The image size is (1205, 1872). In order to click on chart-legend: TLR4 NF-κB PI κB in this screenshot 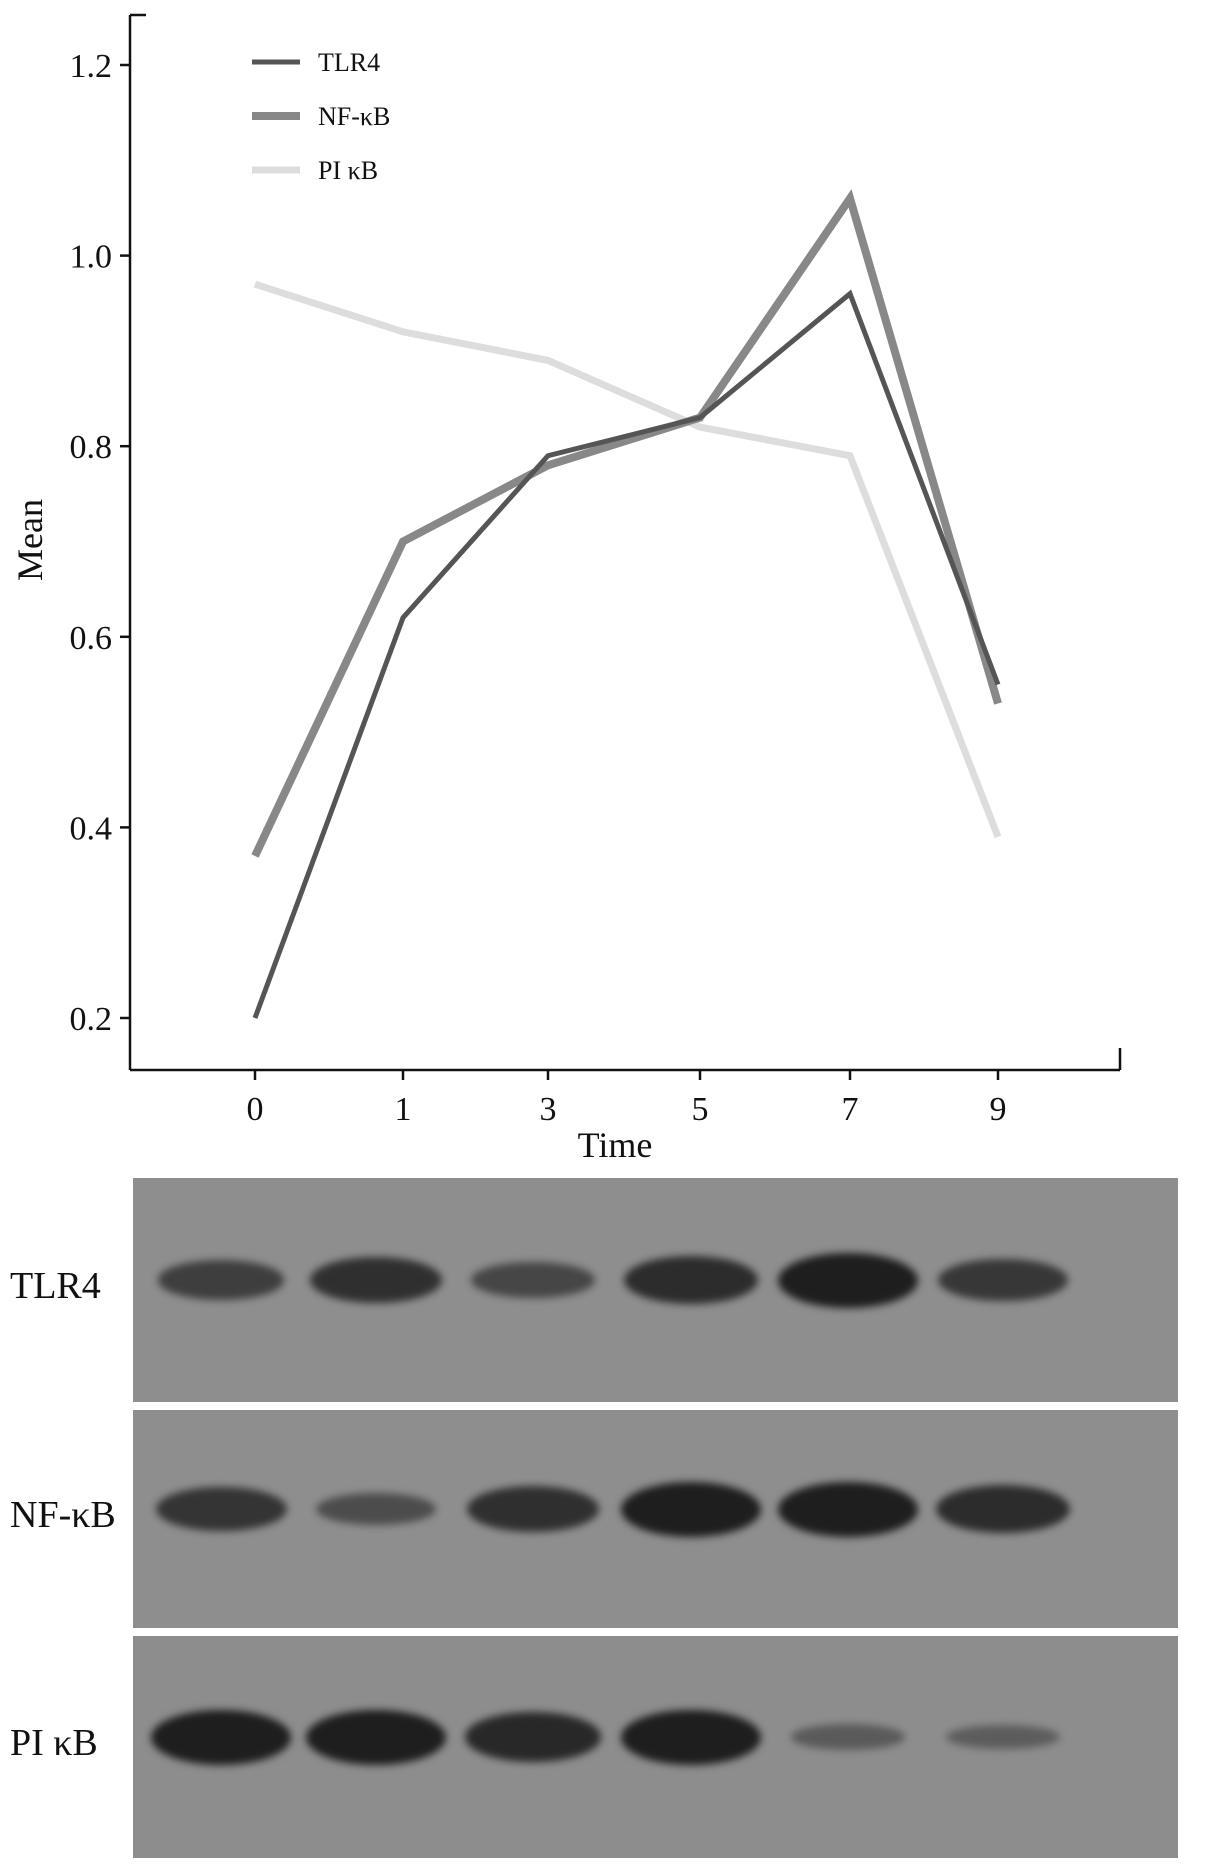, I will do `click(321, 116)`.